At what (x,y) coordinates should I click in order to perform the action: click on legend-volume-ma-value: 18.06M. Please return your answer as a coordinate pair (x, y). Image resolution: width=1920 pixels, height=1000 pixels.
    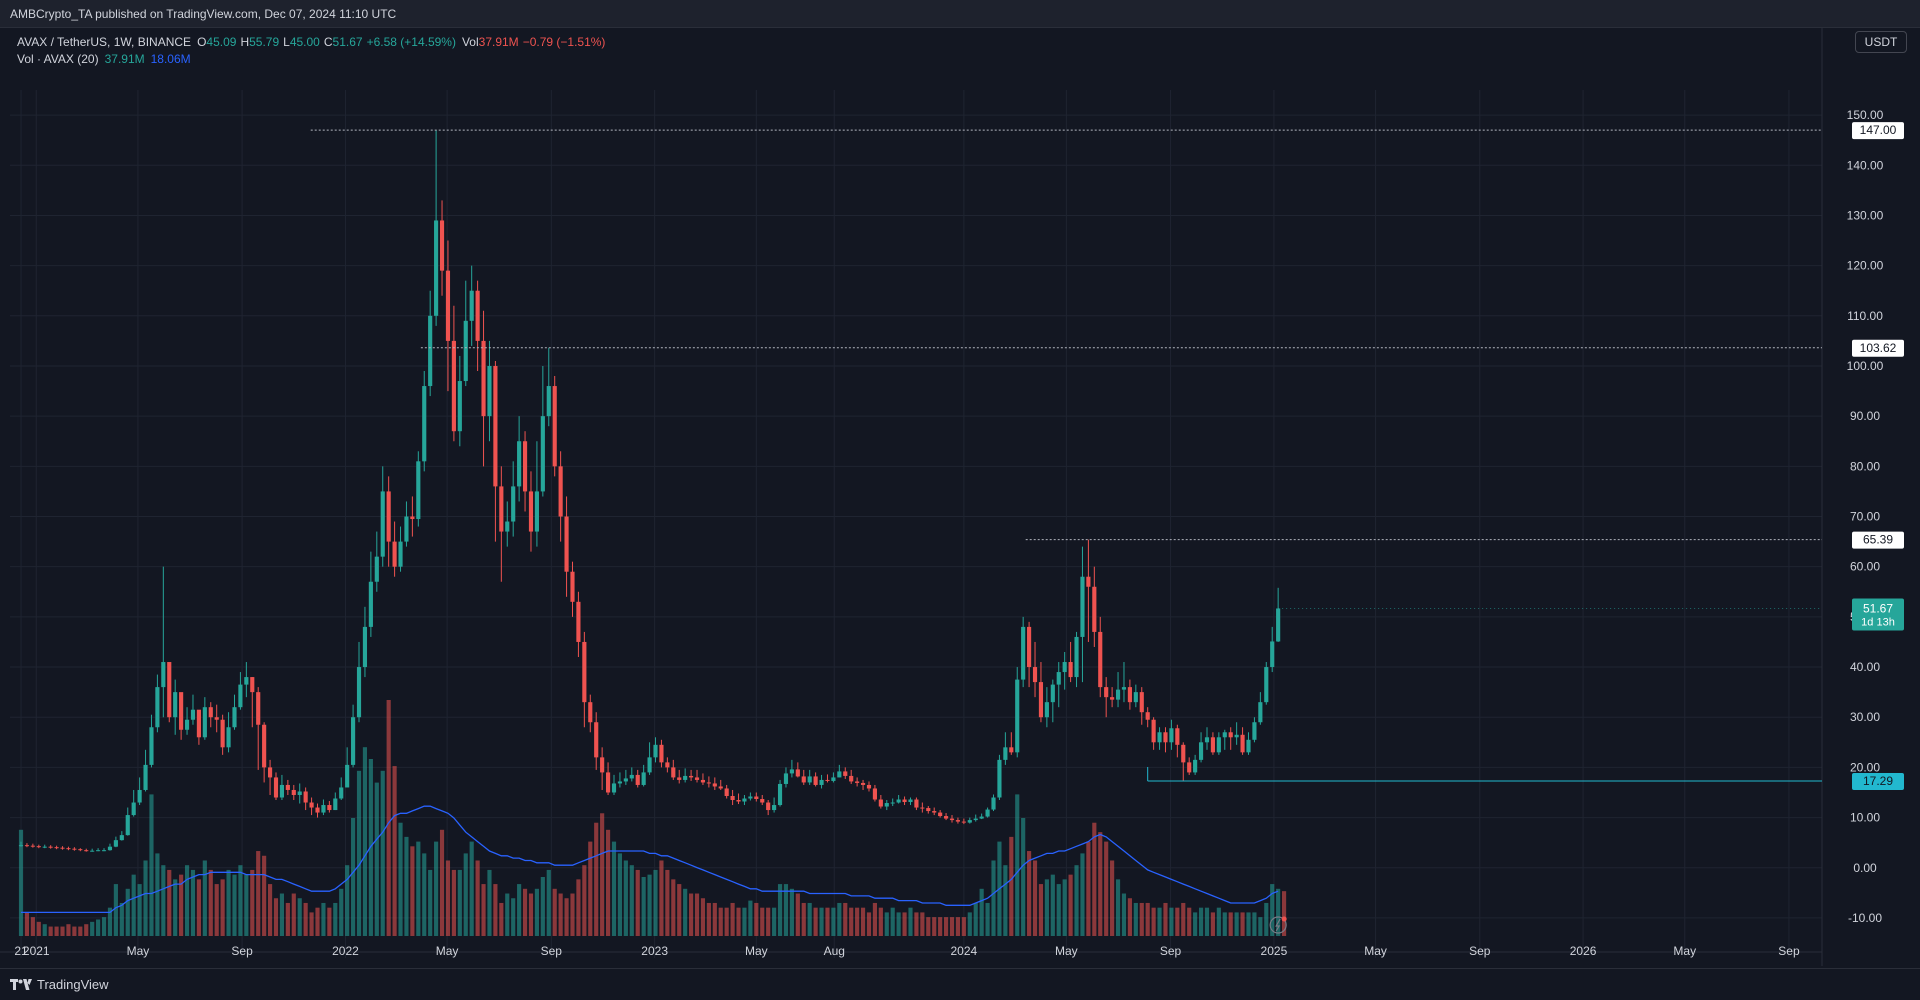
    Looking at the image, I should click on (170, 59).